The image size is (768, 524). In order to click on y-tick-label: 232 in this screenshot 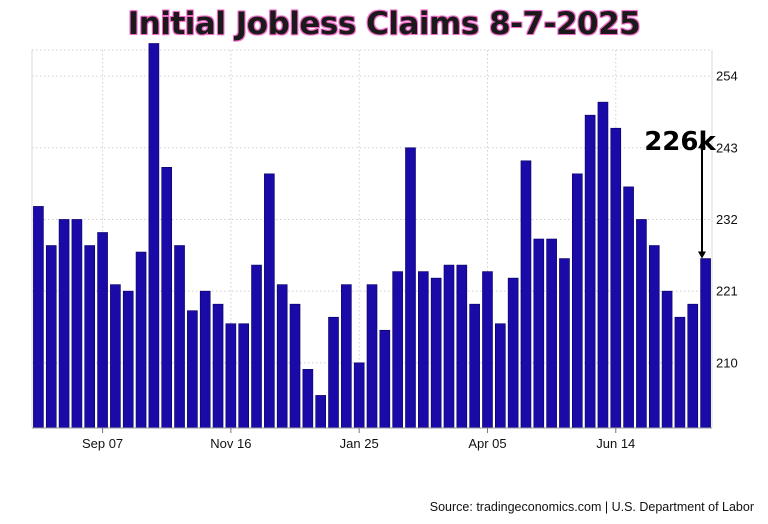, I will do `click(727, 219)`.